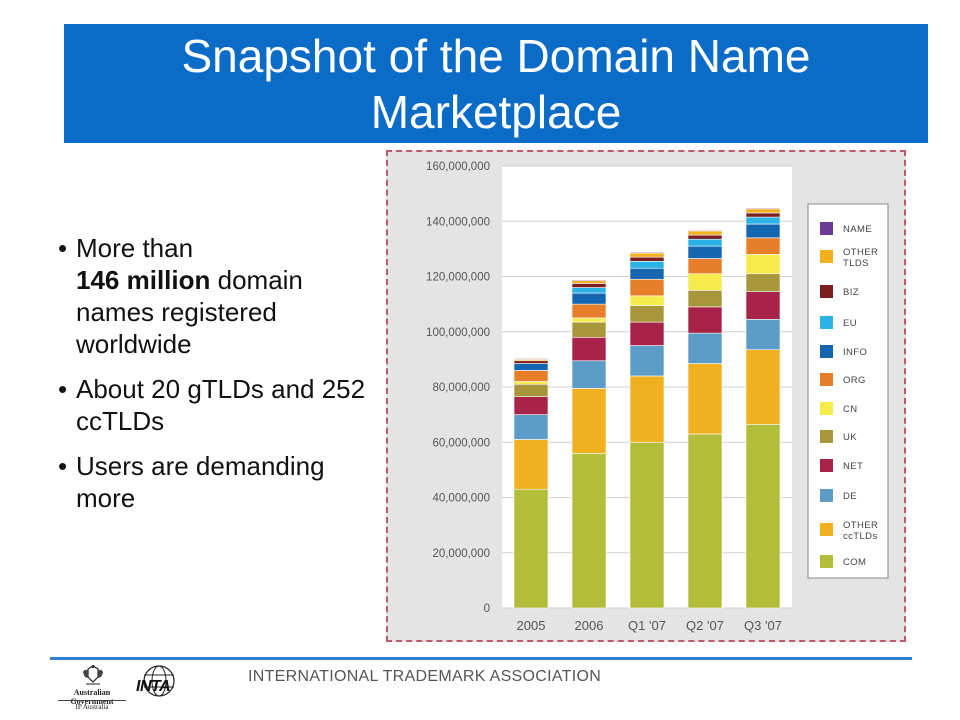  I want to click on bullet-text: Users are demanding more, so click(200, 482).